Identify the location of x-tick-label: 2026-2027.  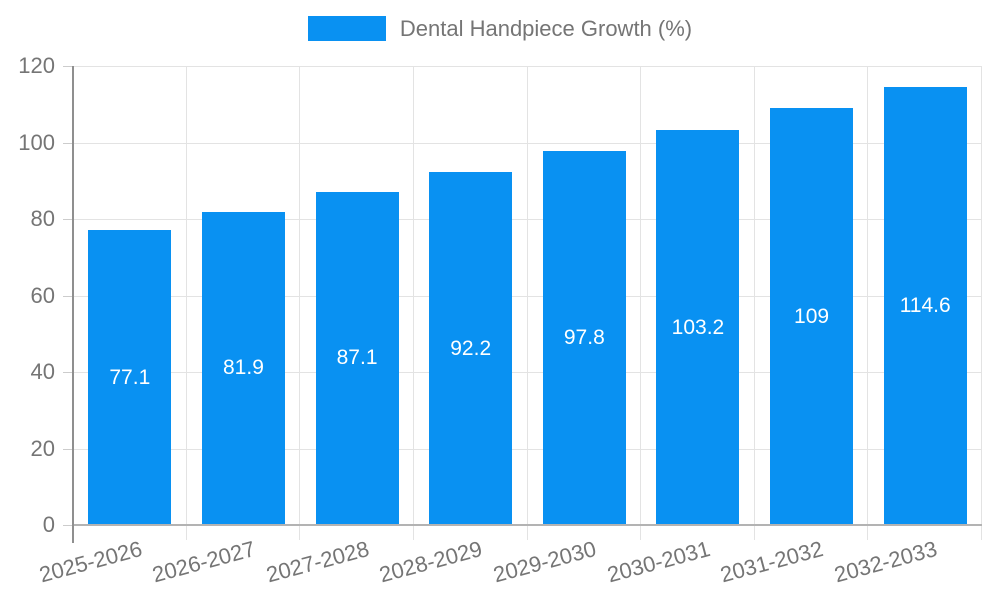
(203, 562).